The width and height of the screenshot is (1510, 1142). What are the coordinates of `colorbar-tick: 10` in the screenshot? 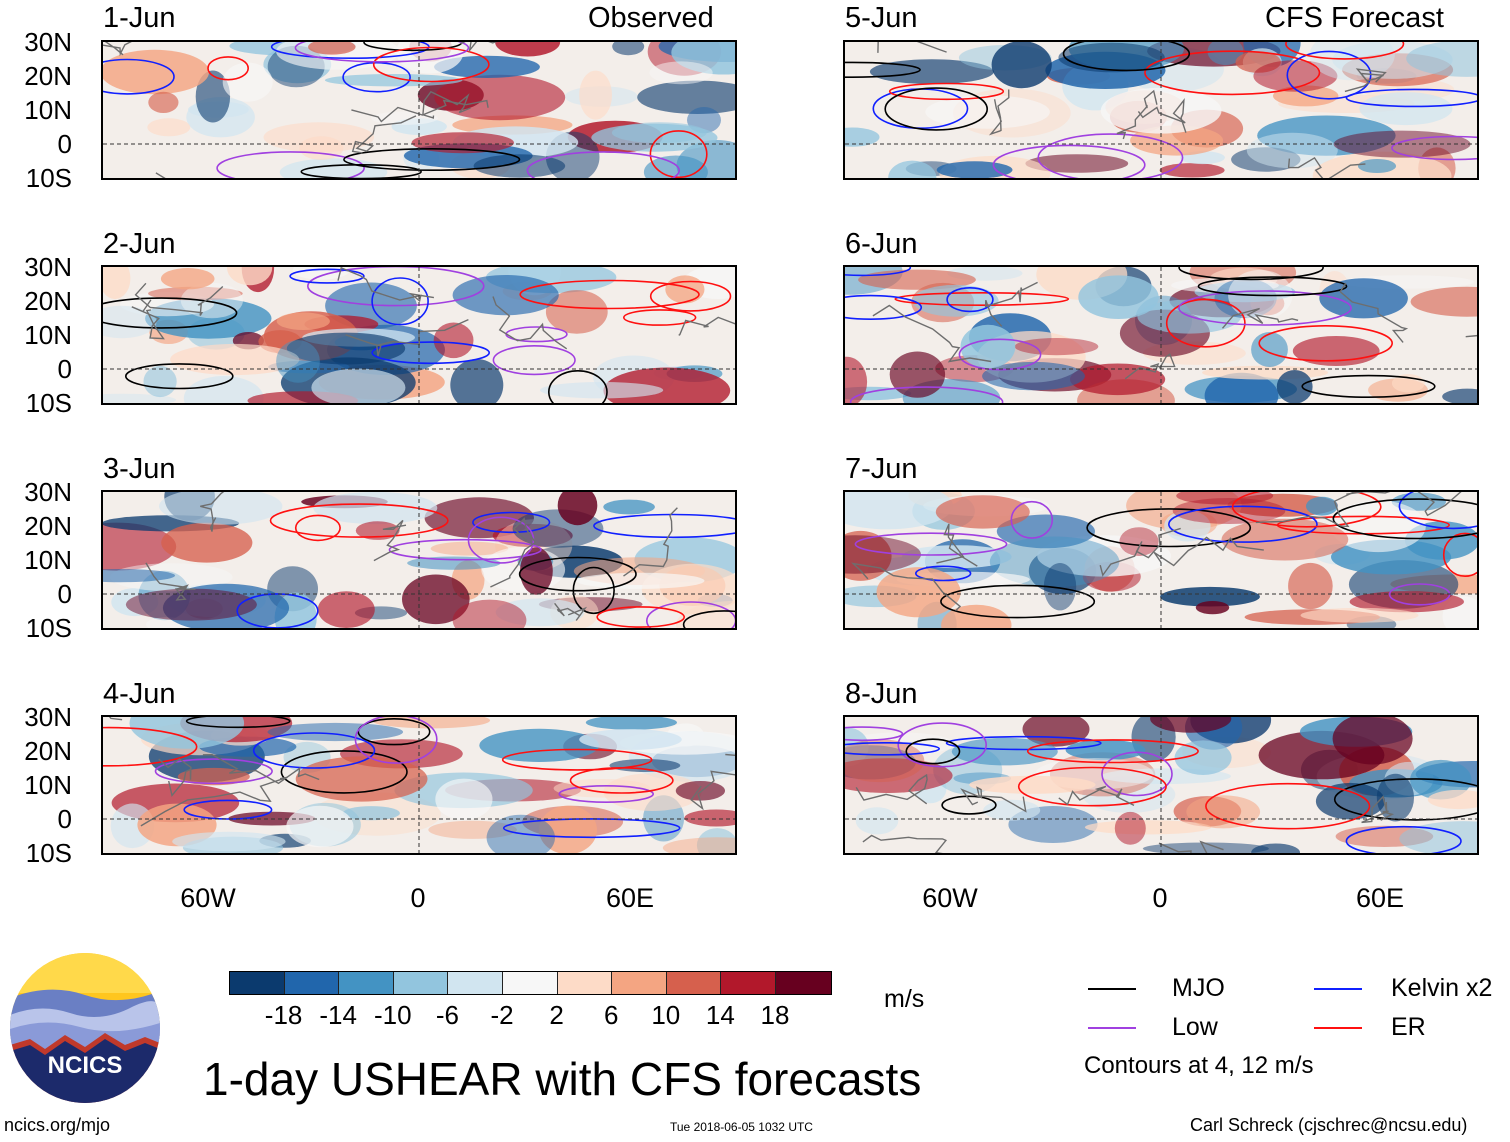 It's located at (666, 1015).